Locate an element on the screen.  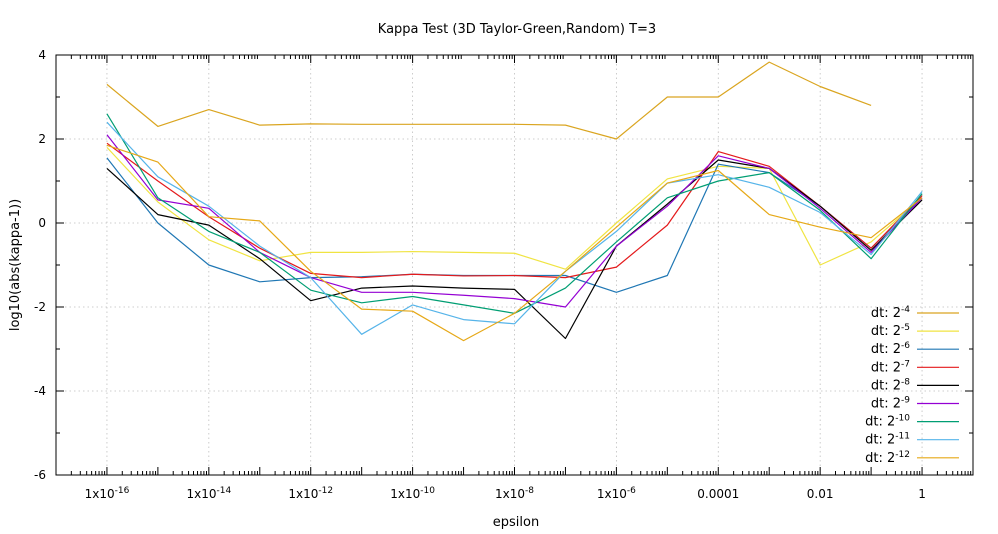
x-tick-label: 1x10⁻⁶ is located at coordinates (616, 493).